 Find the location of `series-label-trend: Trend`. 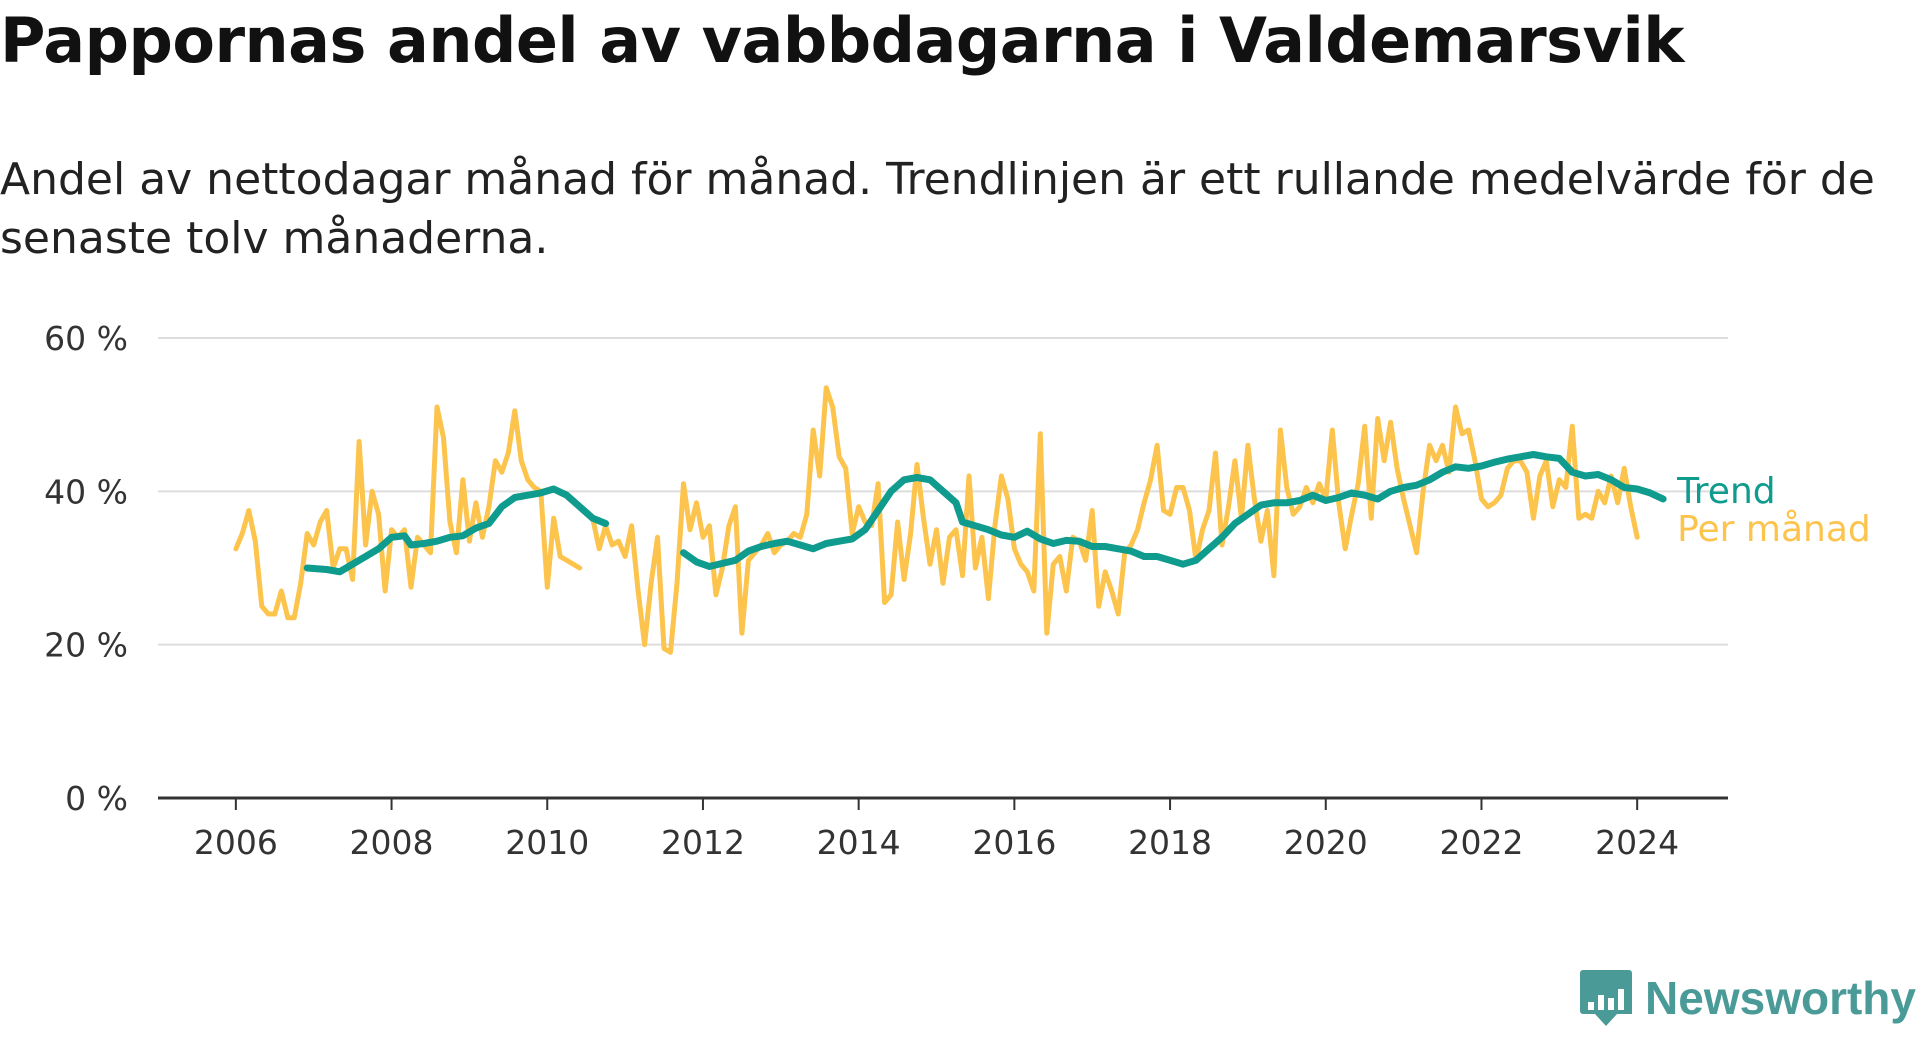

series-label-trend: Trend is located at coordinates (1726, 491).